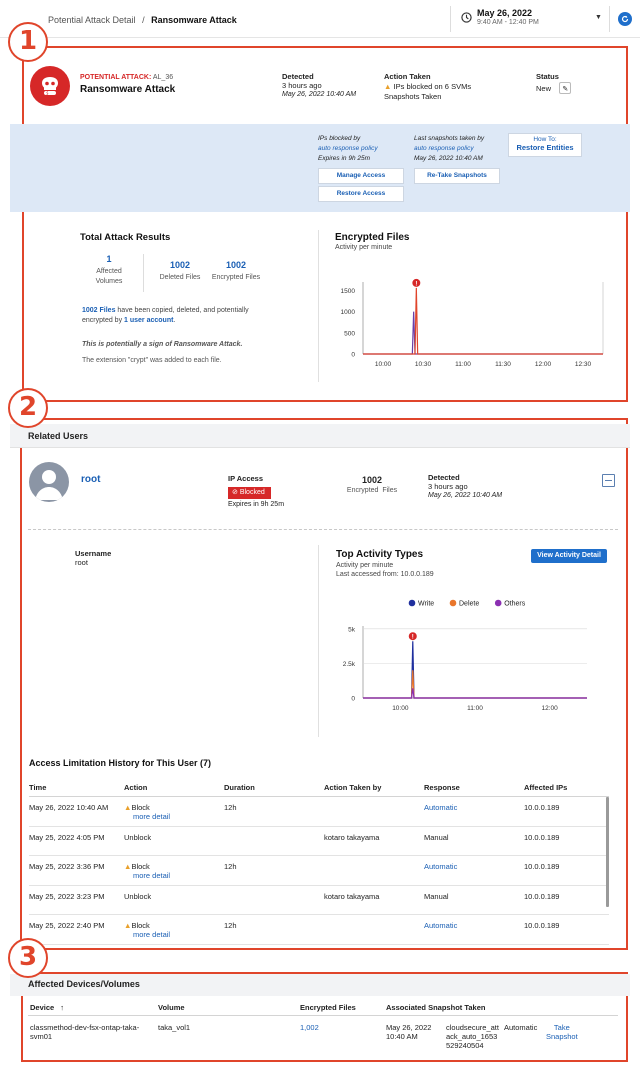  Describe the element at coordinates (412, 603) in the screenshot. I see `legend-dot-write` at that location.